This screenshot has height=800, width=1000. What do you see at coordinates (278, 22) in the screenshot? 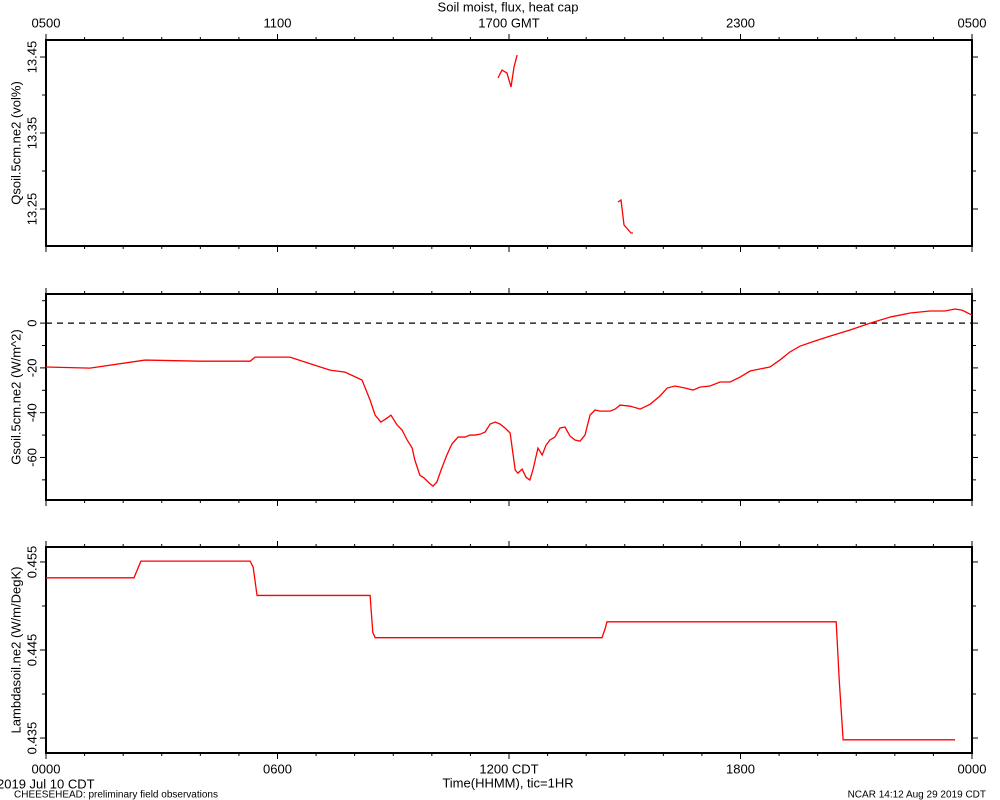
I see `x2-tick-label: 1100` at bounding box center [278, 22].